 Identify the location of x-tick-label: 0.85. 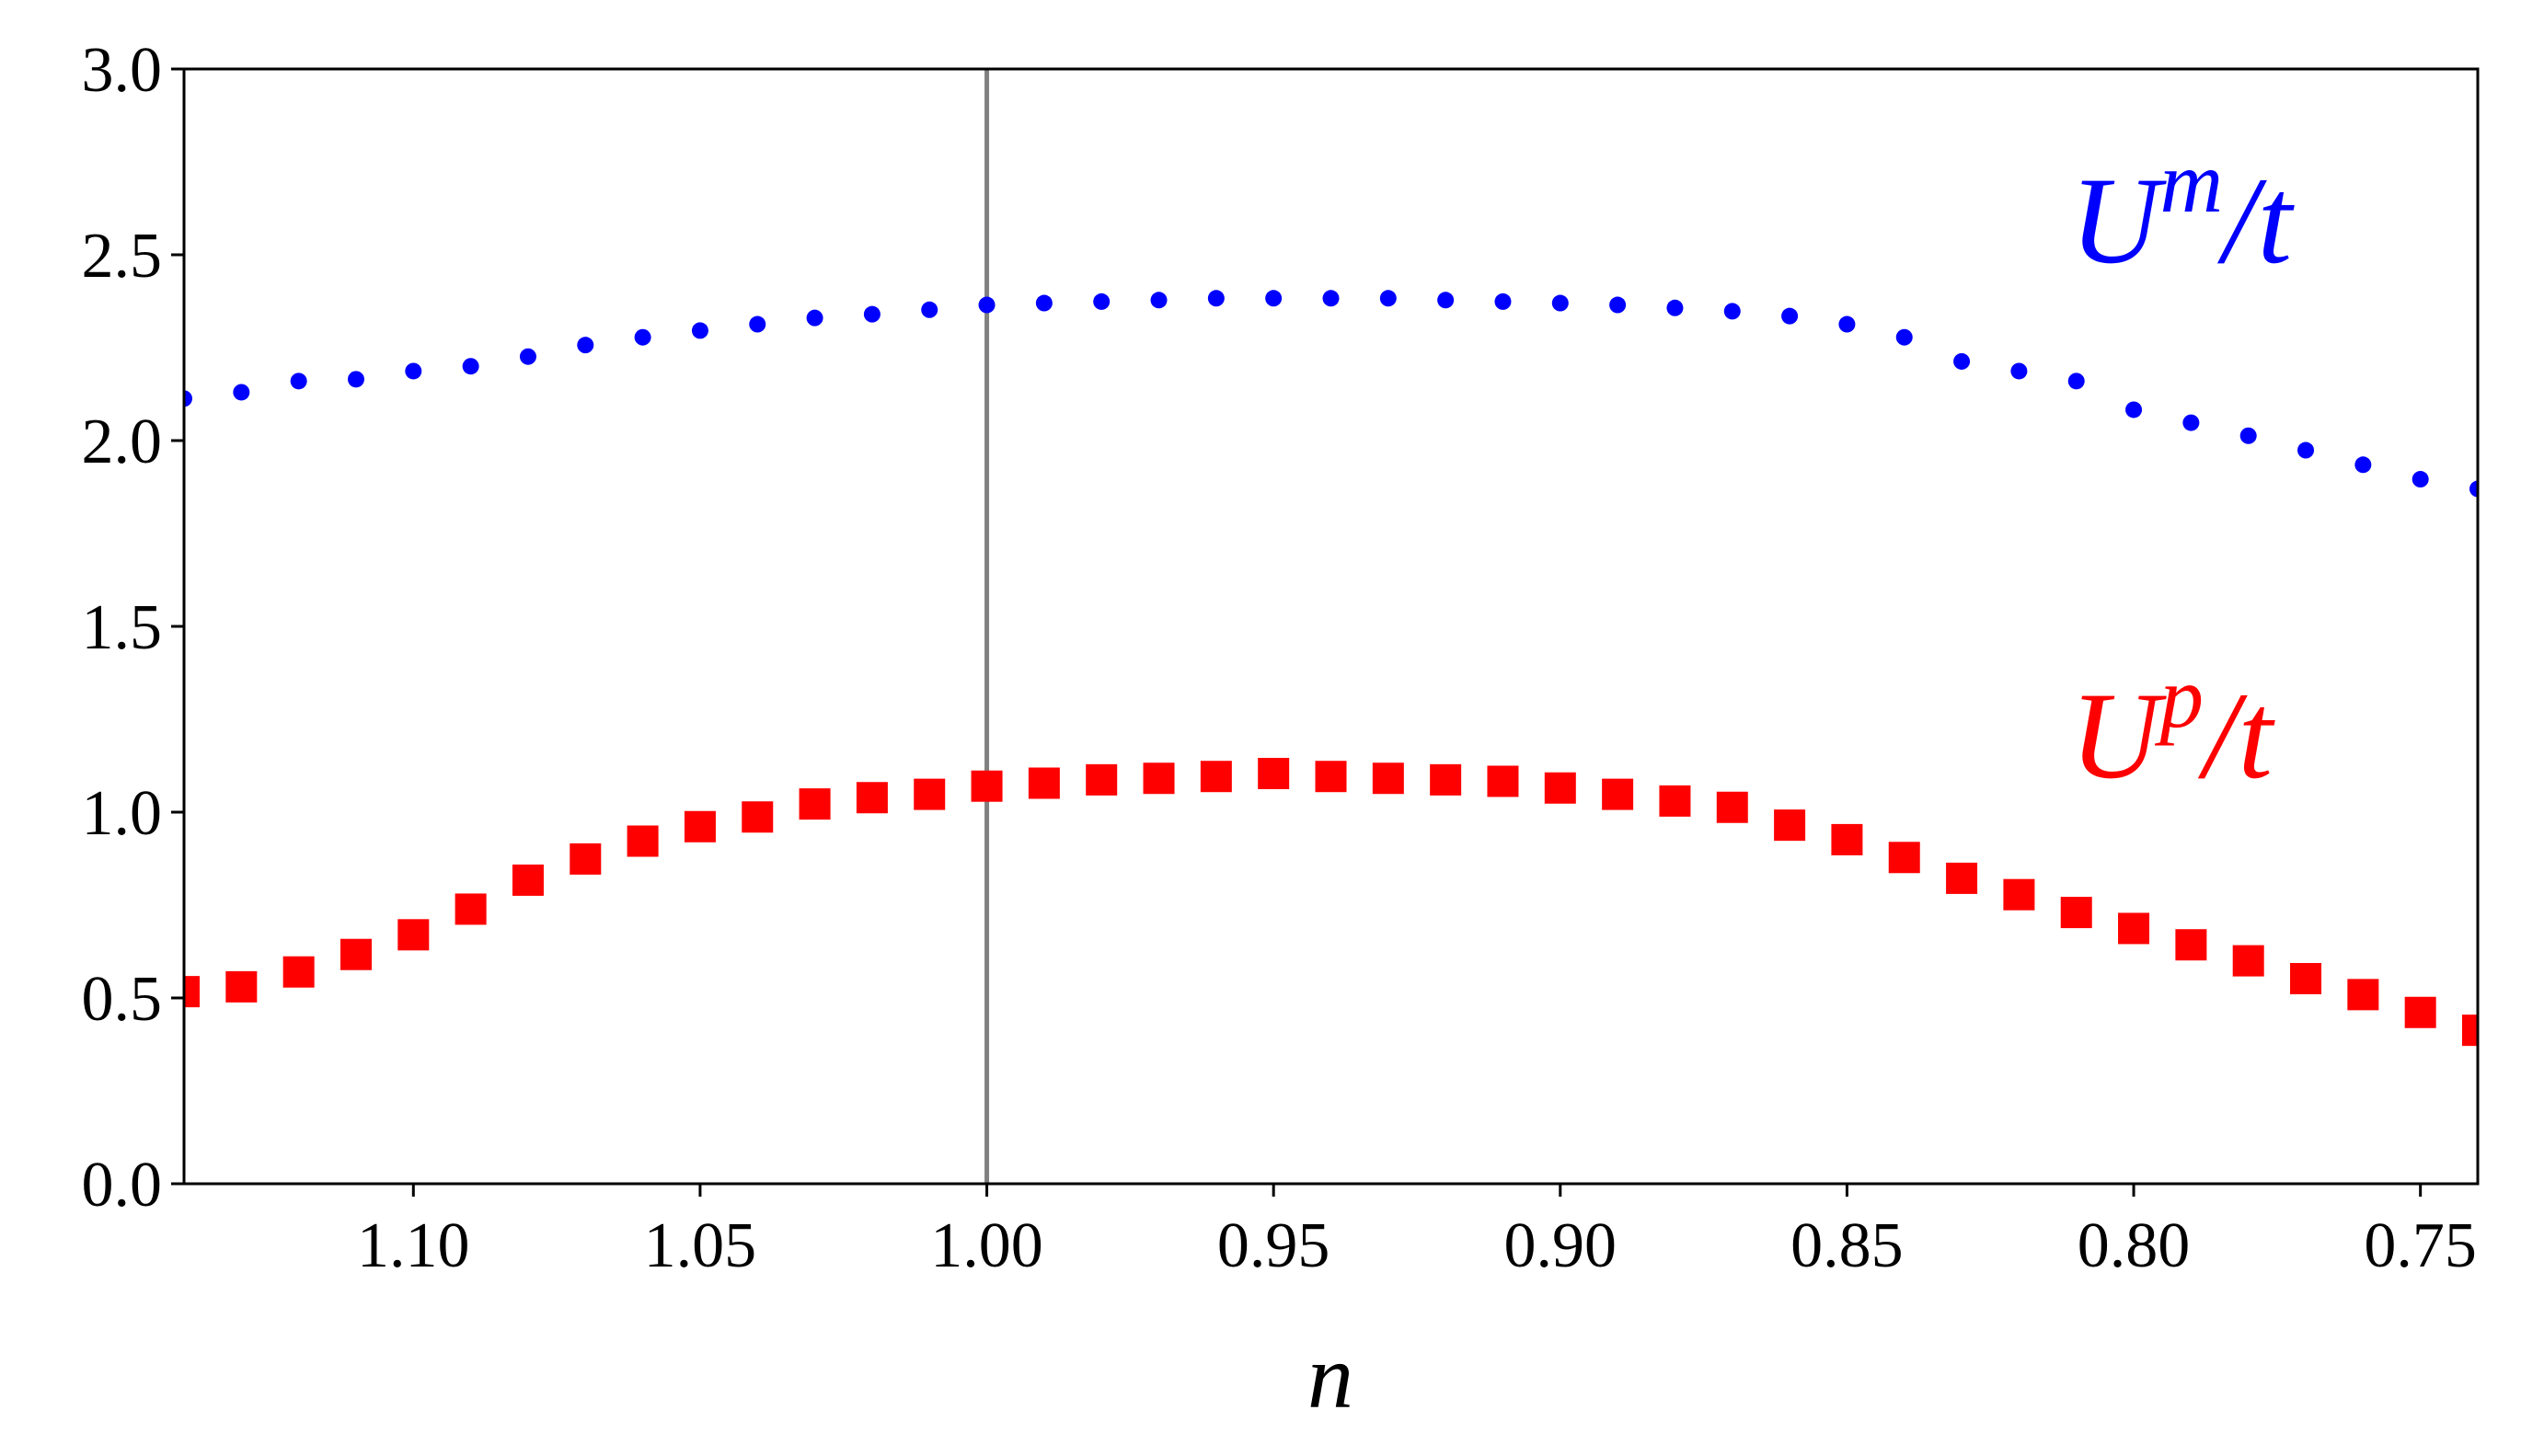
(1847, 1245).